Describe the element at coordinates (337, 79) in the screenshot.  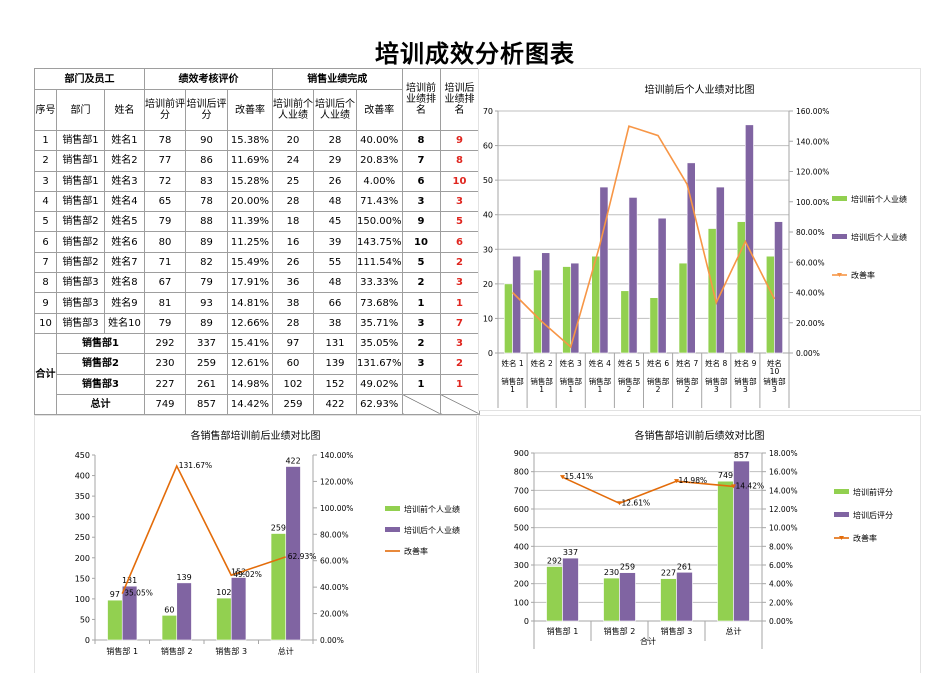
I see `header-sales-completion: 销售业绩完成` at that location.